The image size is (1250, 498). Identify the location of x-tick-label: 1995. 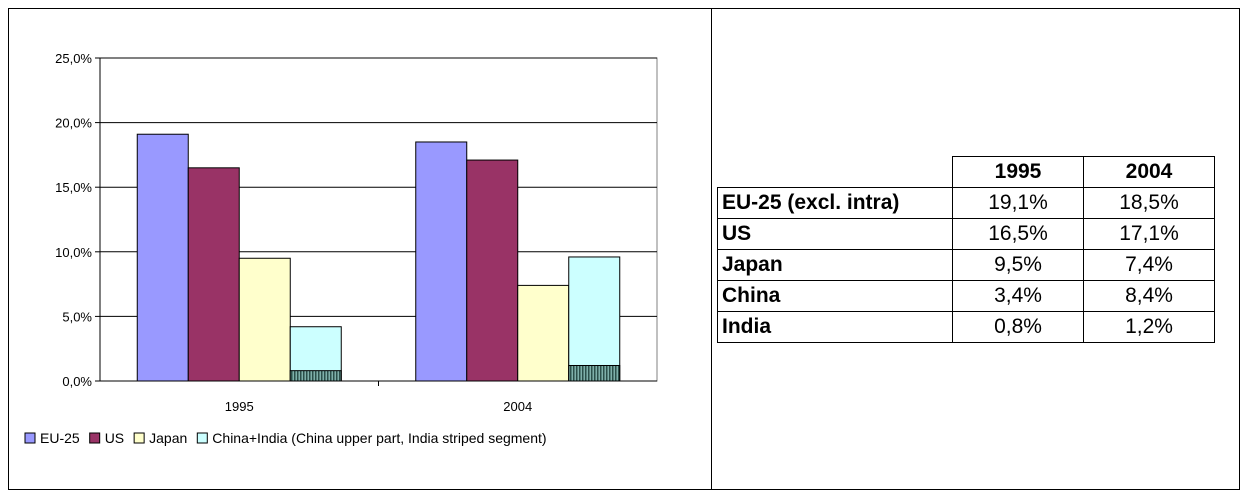
(239, 406).